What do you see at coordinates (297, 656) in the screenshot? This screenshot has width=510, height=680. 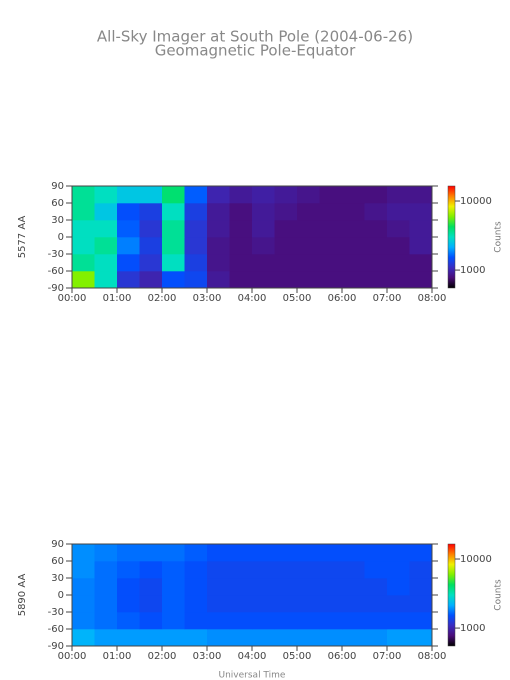 I see `x-tick-label: 05:00` at bounding box center [297, 656].